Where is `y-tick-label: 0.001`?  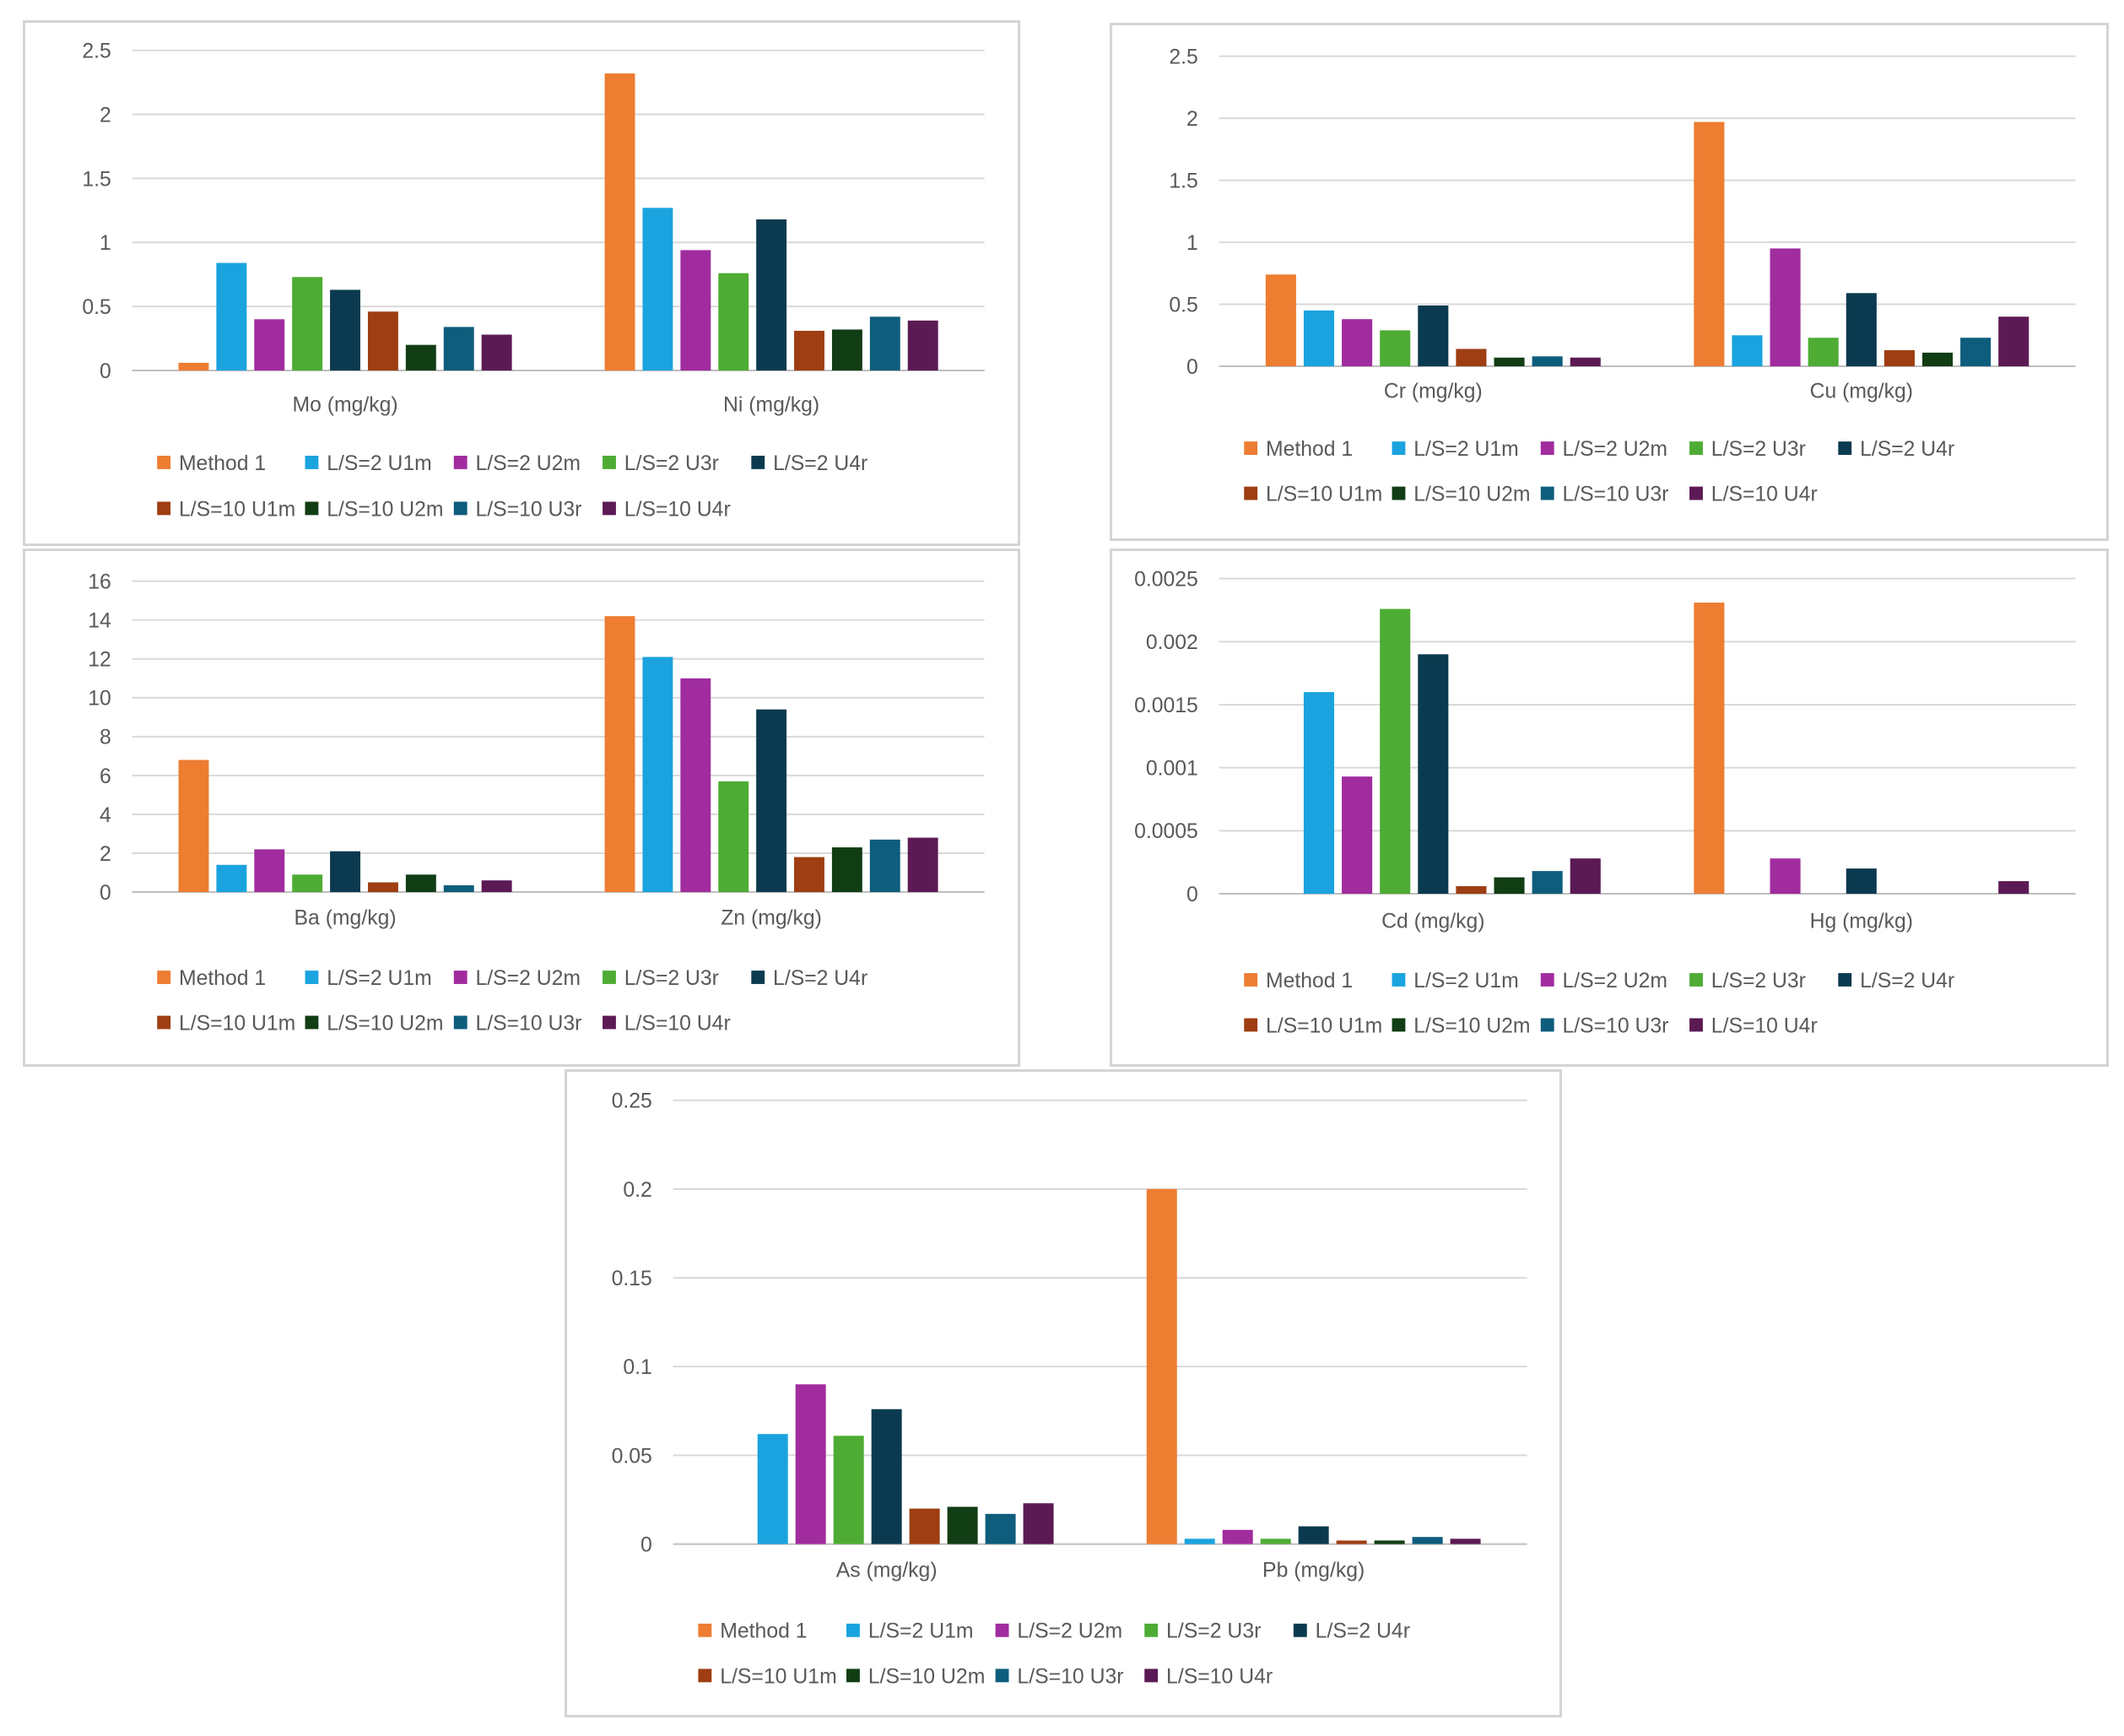 y-tick-label: 0.001 is located at coordinates (1172, 769).